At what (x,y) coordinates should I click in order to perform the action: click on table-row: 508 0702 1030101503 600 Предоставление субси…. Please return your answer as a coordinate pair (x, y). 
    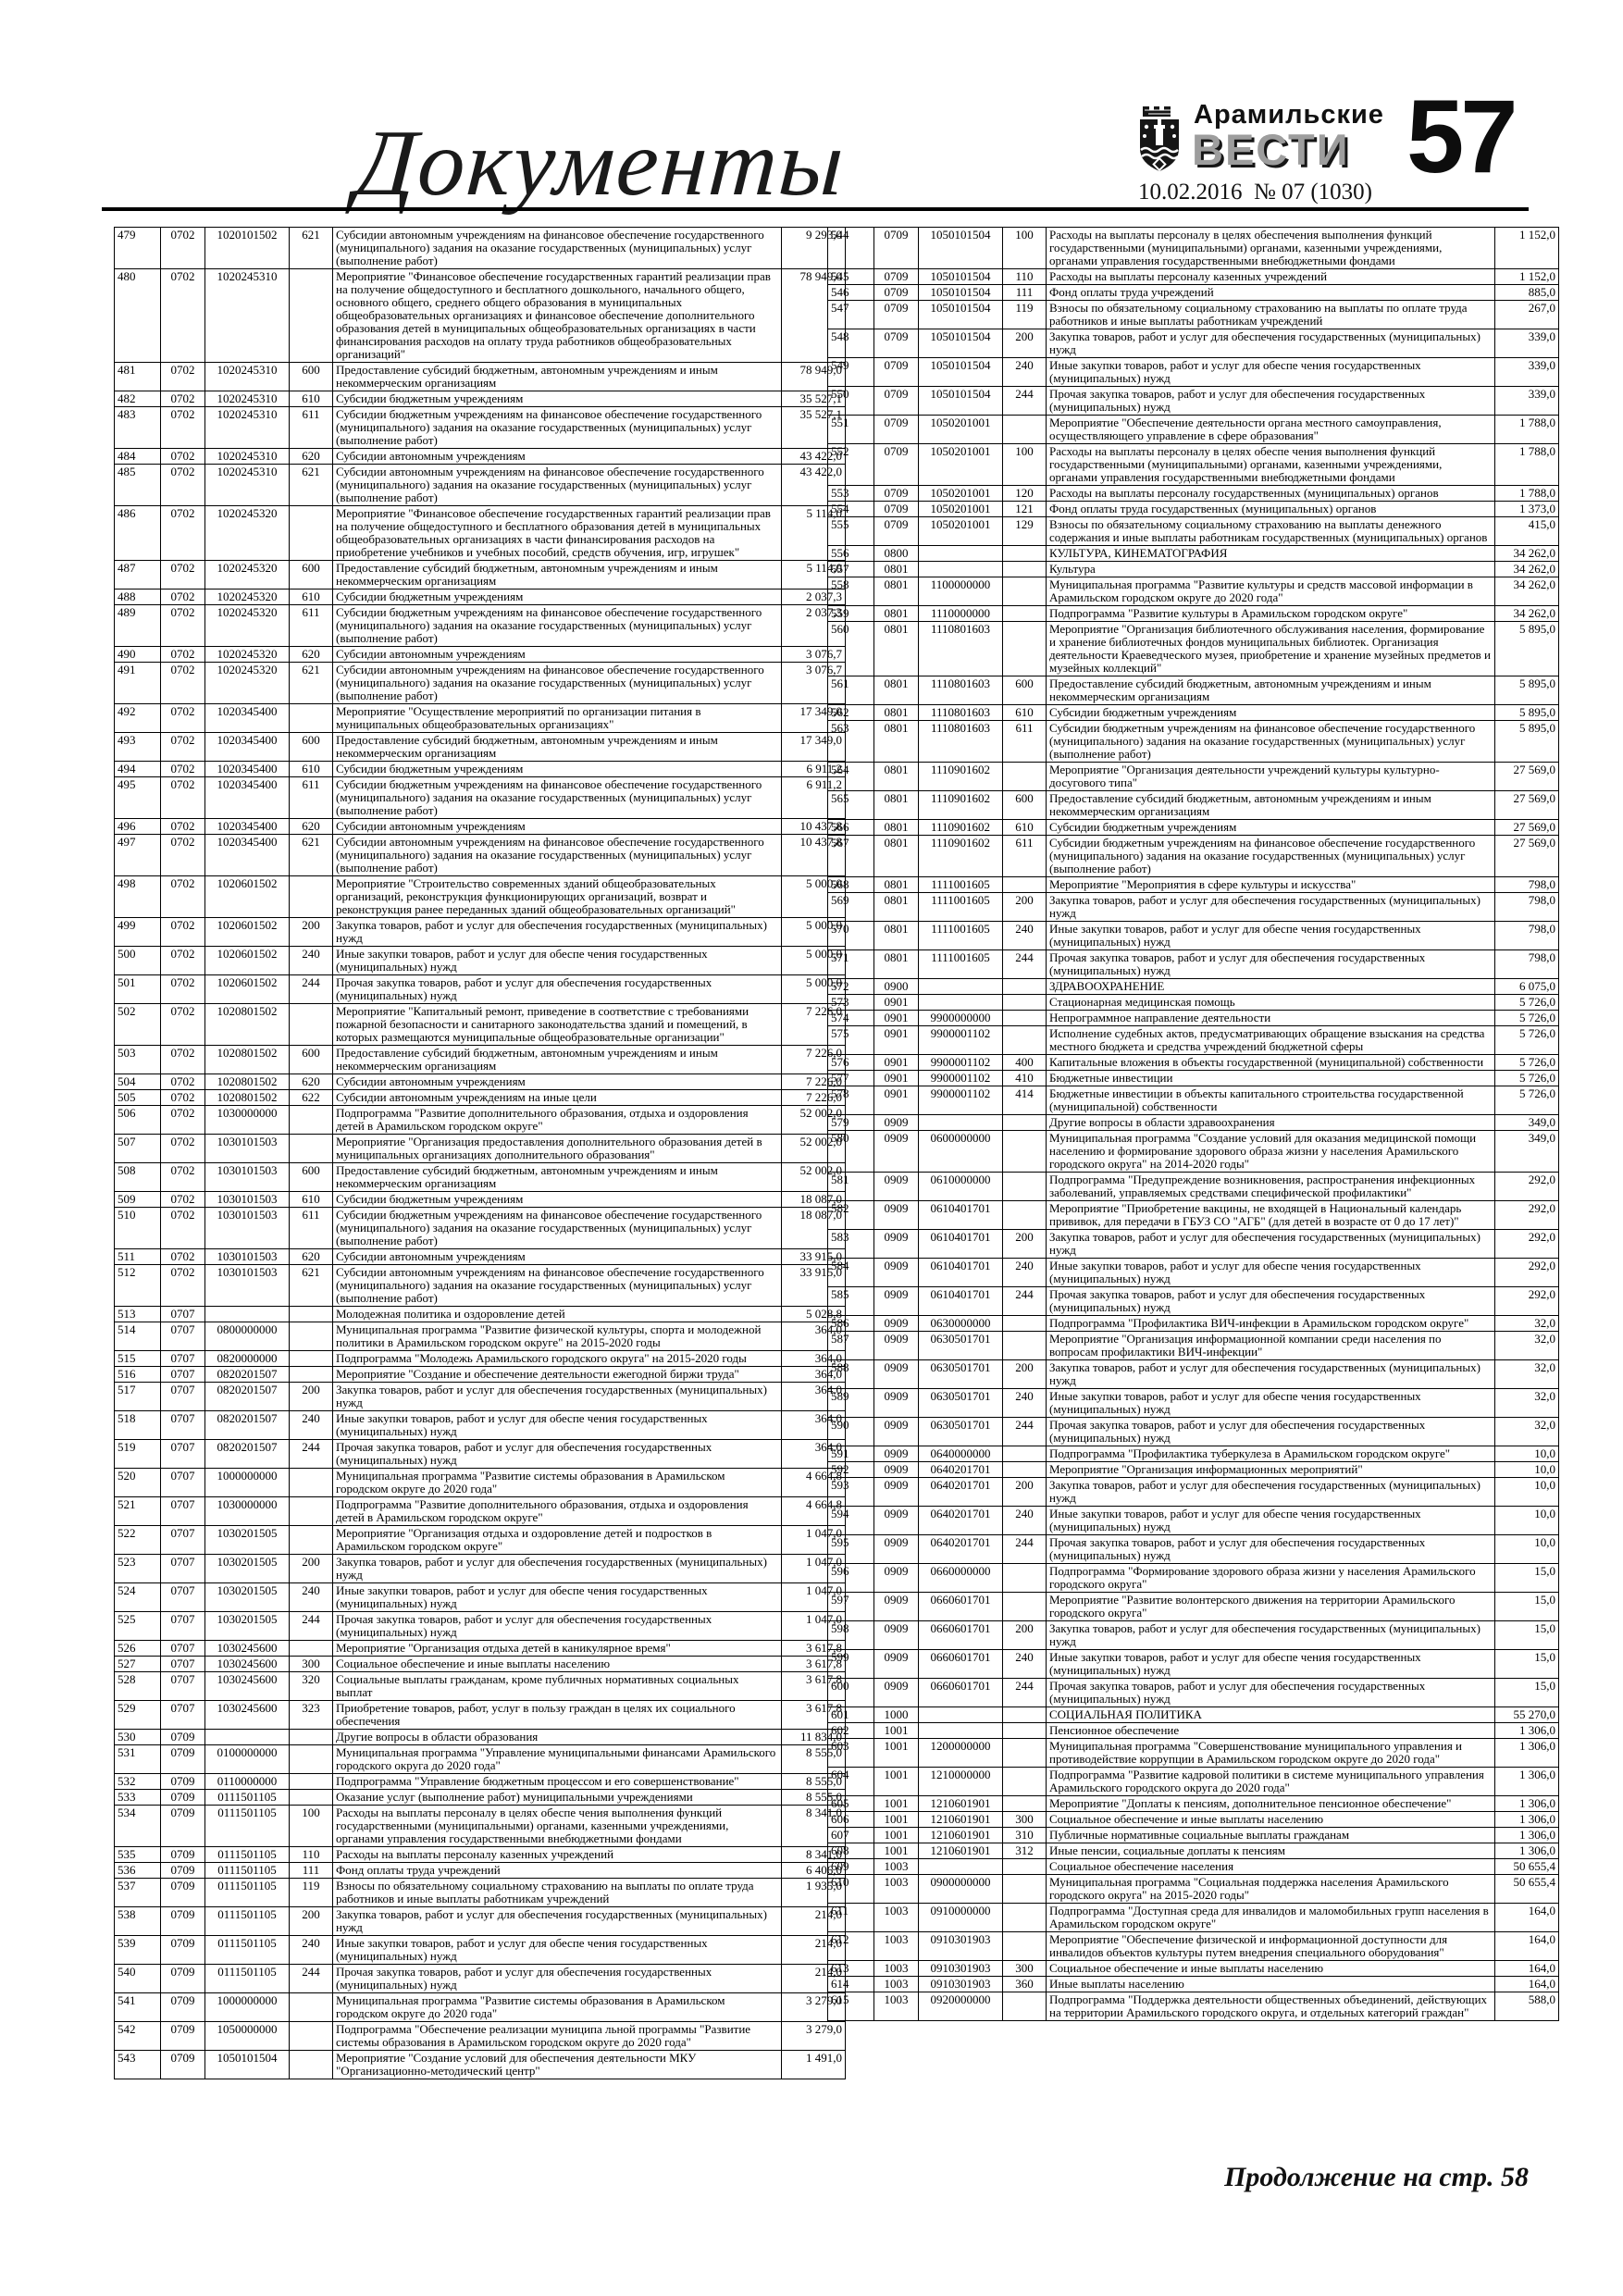
    Looking at the image, I should click on (480, 1177).